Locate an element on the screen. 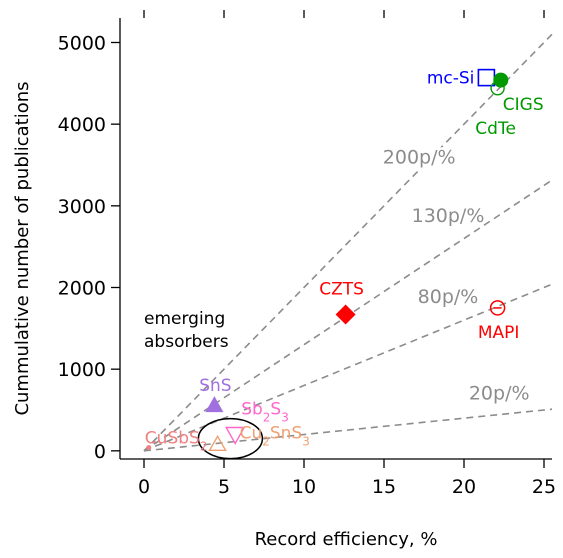 The height and width of the screenshot is (558, 563). point-cdte is located at coordinates (497, 88).